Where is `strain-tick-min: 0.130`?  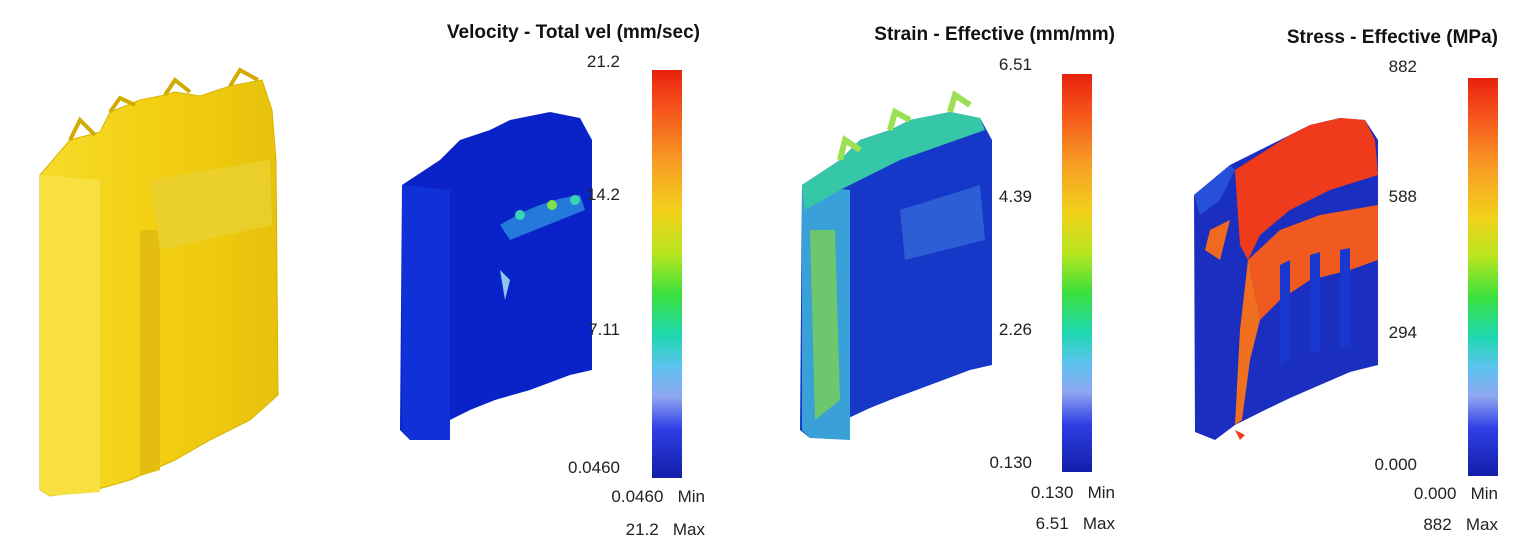 strain-tick-min: 0.130 is located at coordinates (1010, 462).